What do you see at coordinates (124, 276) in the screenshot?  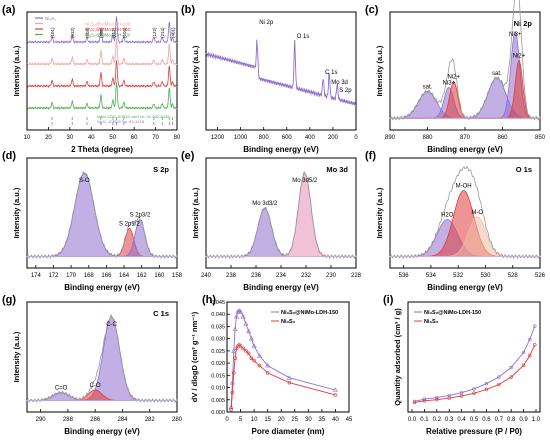 I see `x-tick-label: 164` at bounding box center [124, 276].